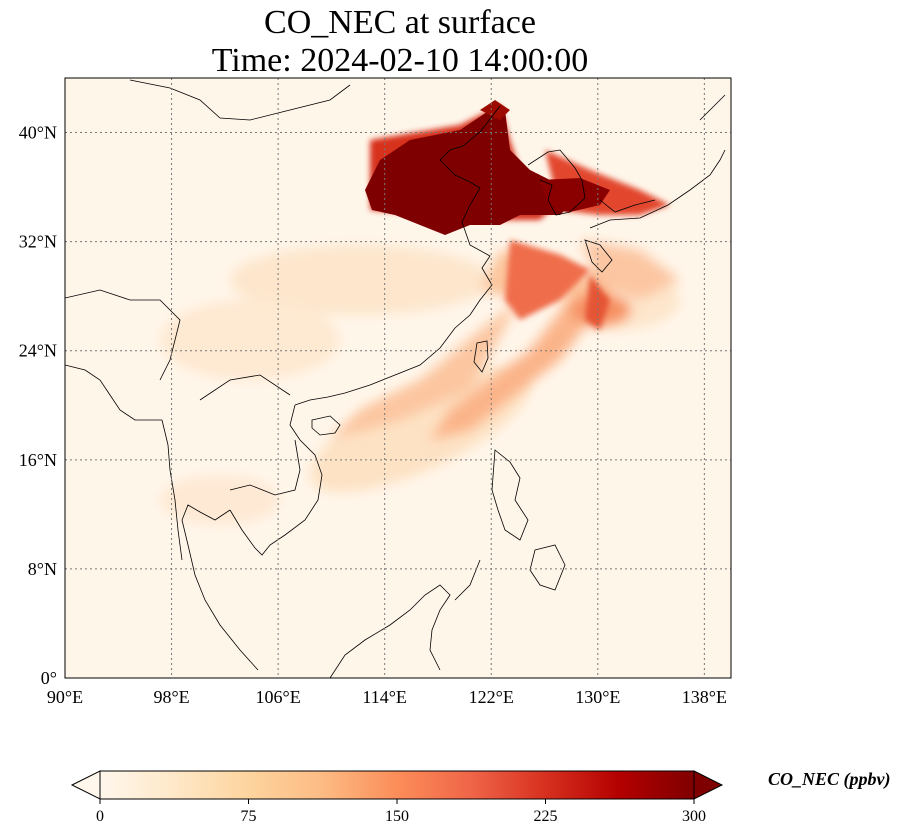  What do you see at coordinates (546, 816) in the screenshot?
I see `colorbar-tick-label: 225` at bounding box center [546, 816].